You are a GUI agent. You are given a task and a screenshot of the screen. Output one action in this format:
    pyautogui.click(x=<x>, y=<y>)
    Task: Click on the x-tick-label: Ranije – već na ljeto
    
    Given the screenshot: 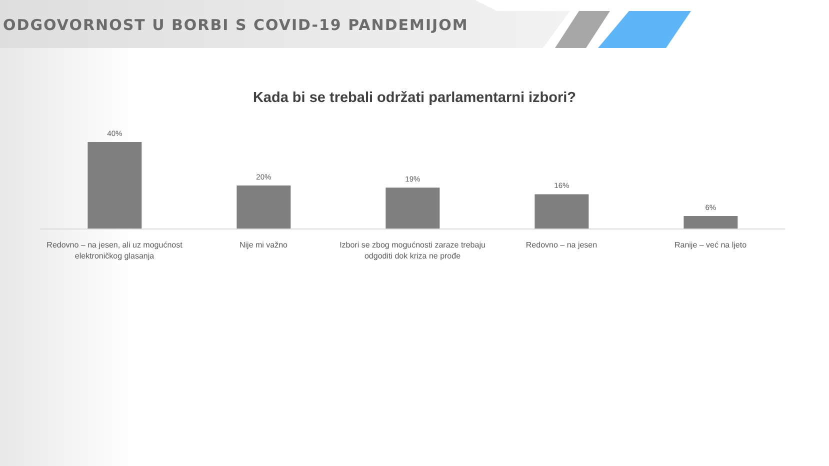 What is the action you would take?
    pyautogui.click(x=711, y=245)
    